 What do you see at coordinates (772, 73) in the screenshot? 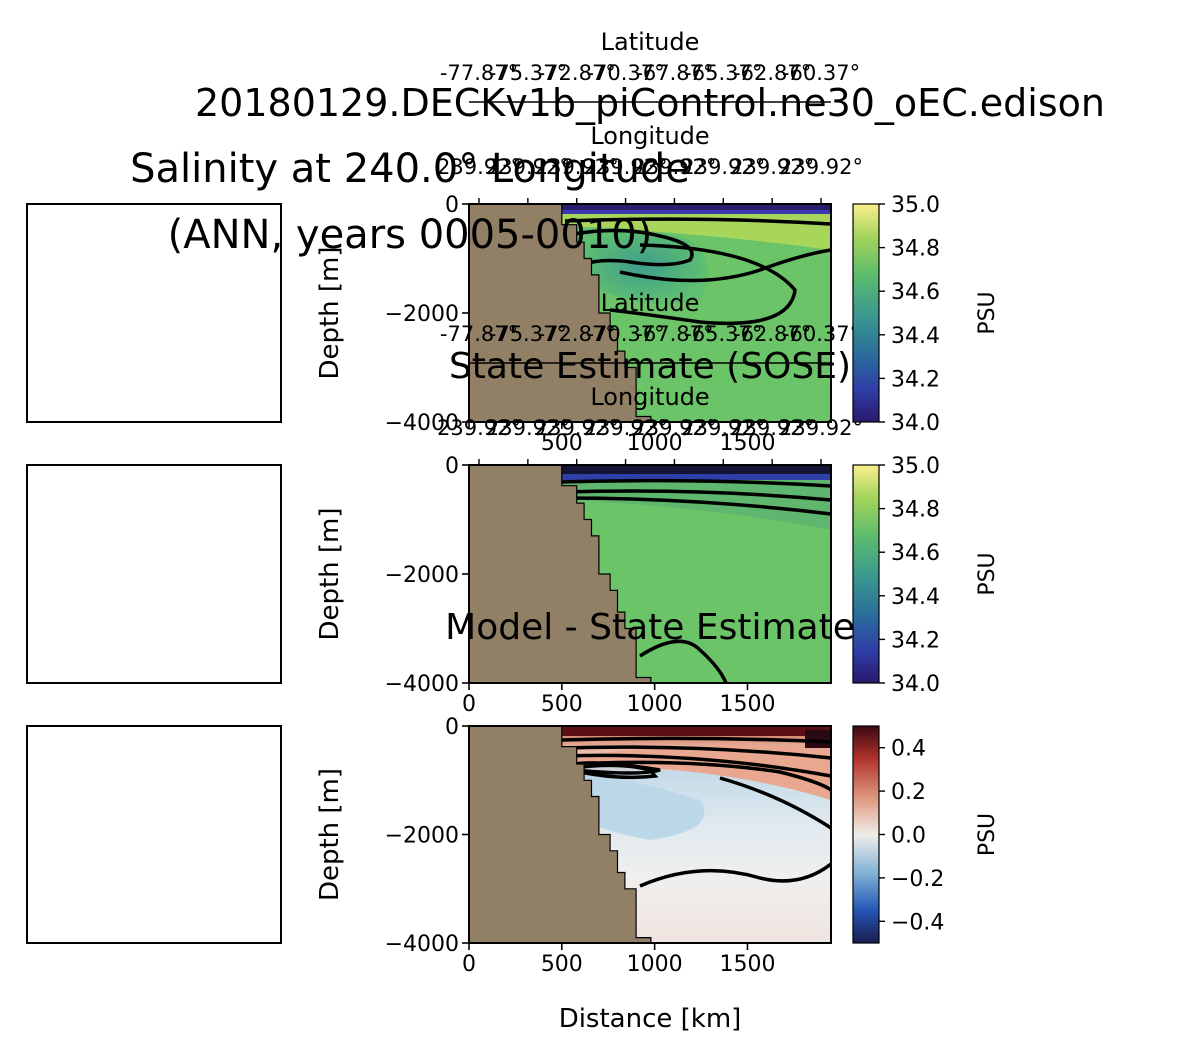
I see `panel-0-lat-tick: -62.87°` at bounding box center [772, 73].